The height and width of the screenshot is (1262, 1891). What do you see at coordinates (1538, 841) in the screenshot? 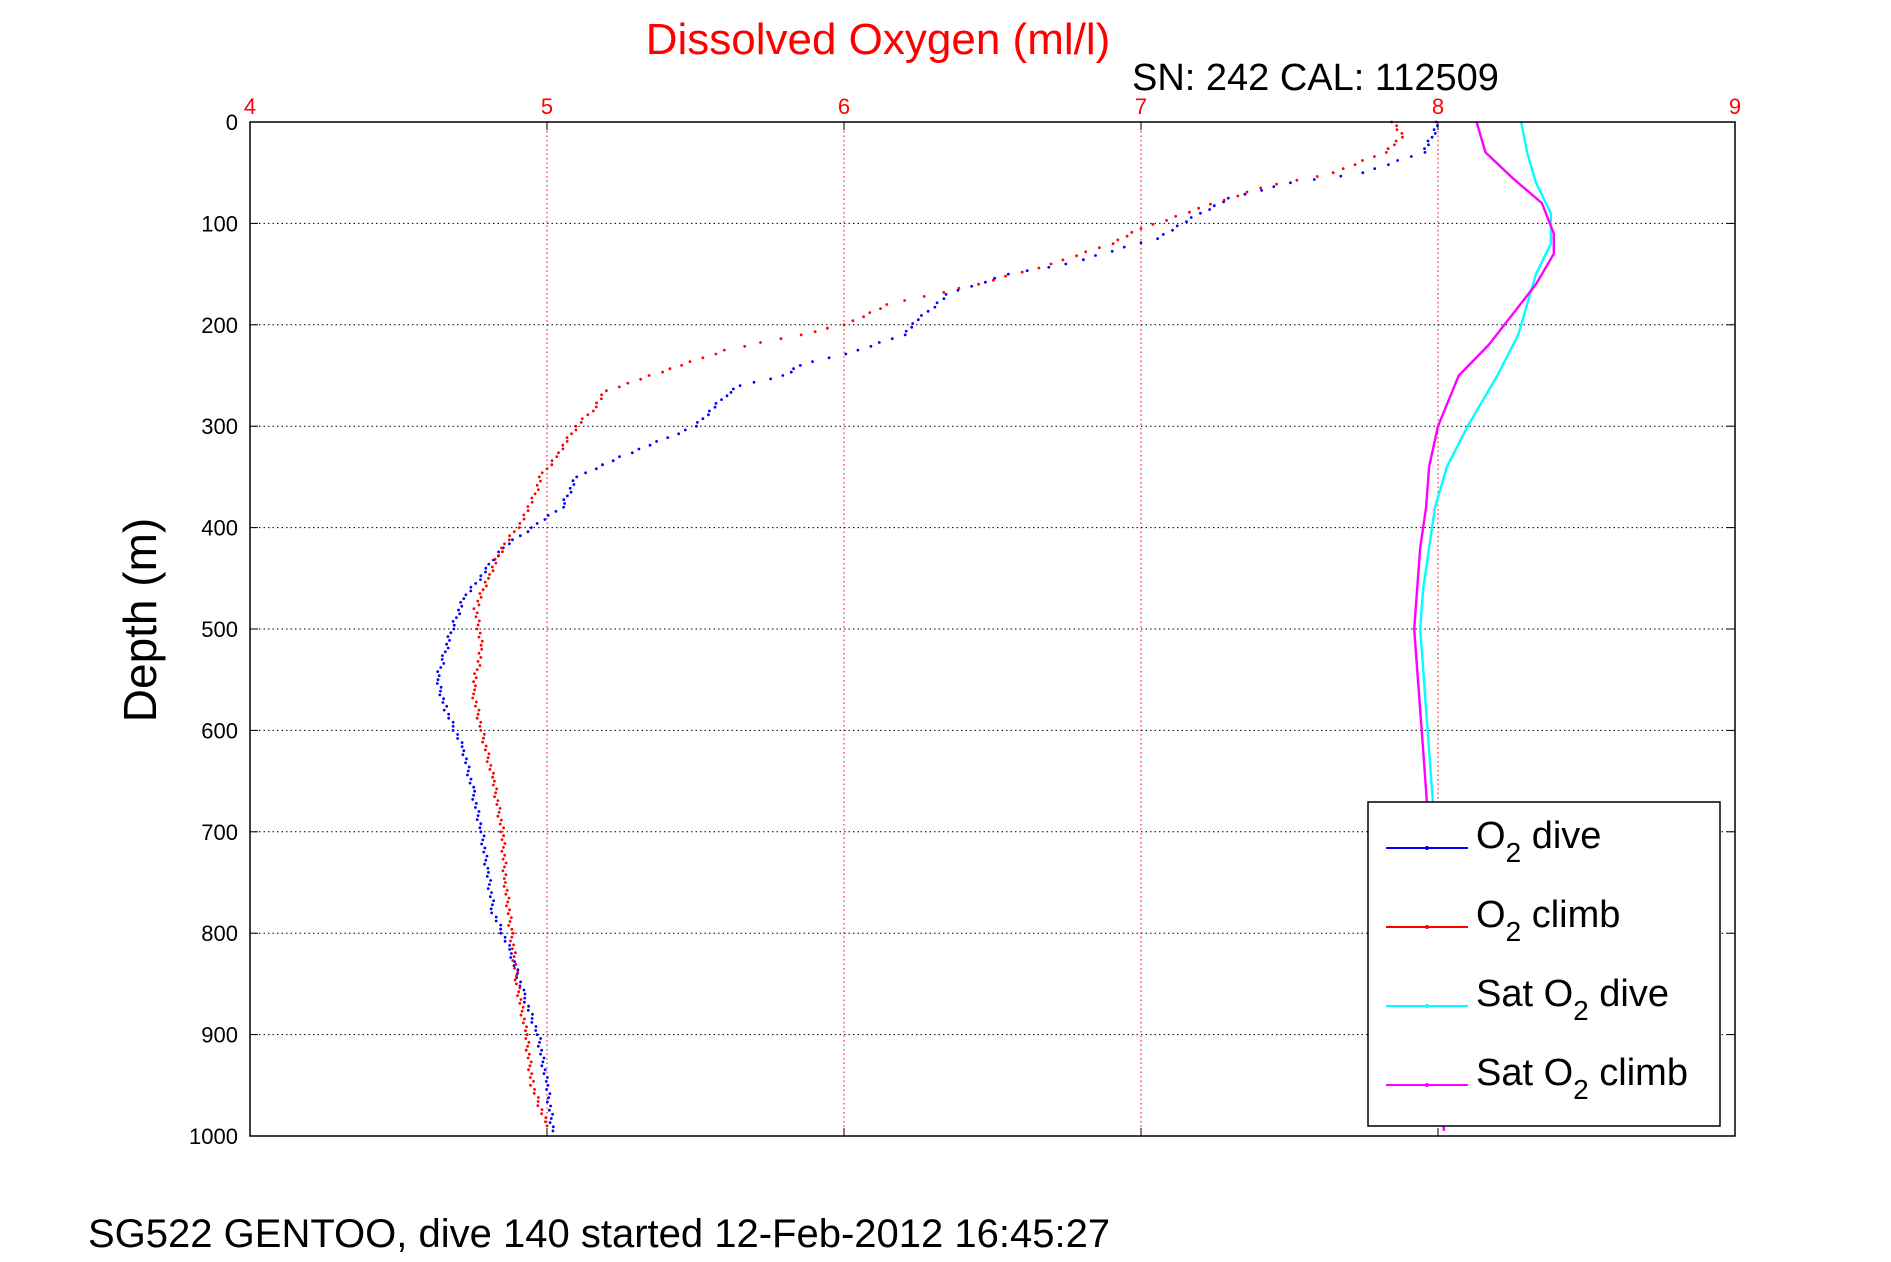
I see `legend-label: O2 dive` at bounding box center [1538, 841].